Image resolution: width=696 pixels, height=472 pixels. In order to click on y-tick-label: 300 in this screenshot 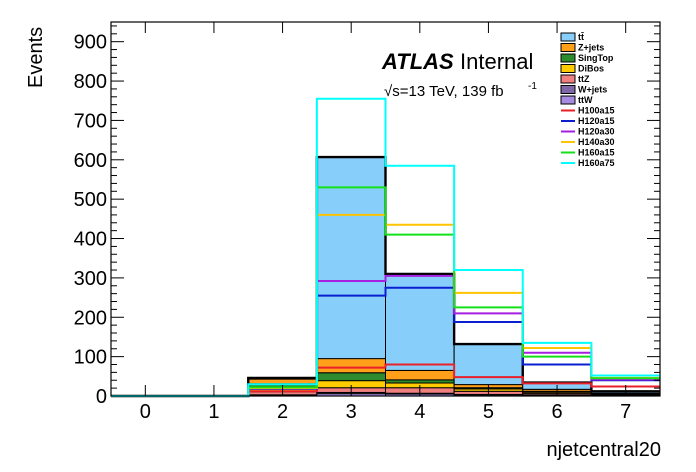, I will do `click(90, 279)`.